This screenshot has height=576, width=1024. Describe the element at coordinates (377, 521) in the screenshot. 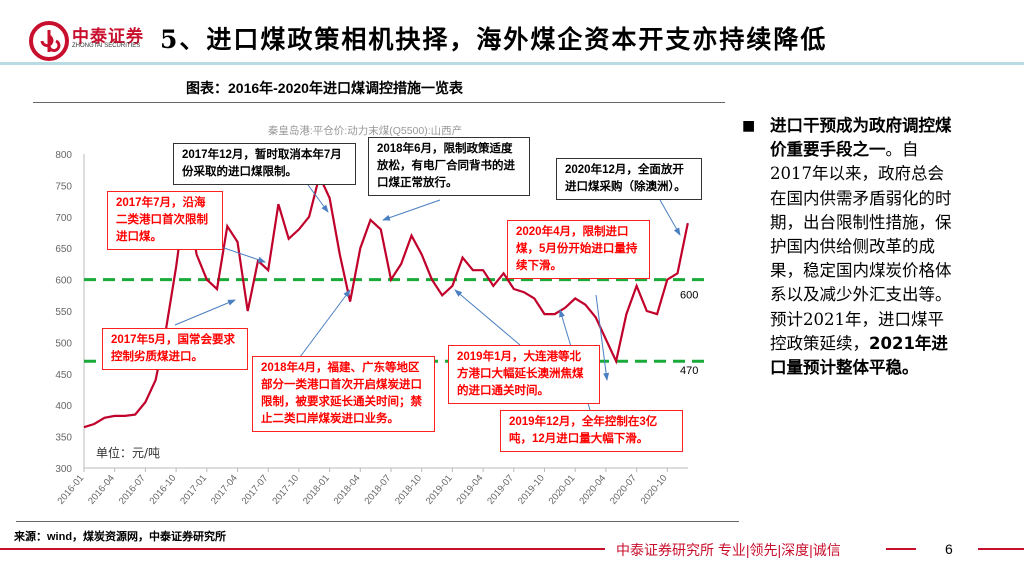

I see `source-divider` at that location.